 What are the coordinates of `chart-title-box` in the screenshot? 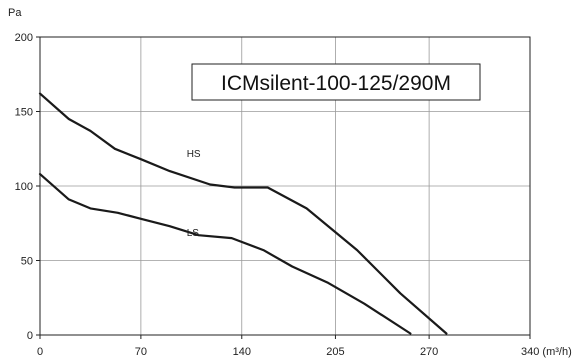 It's located at (336, 82).